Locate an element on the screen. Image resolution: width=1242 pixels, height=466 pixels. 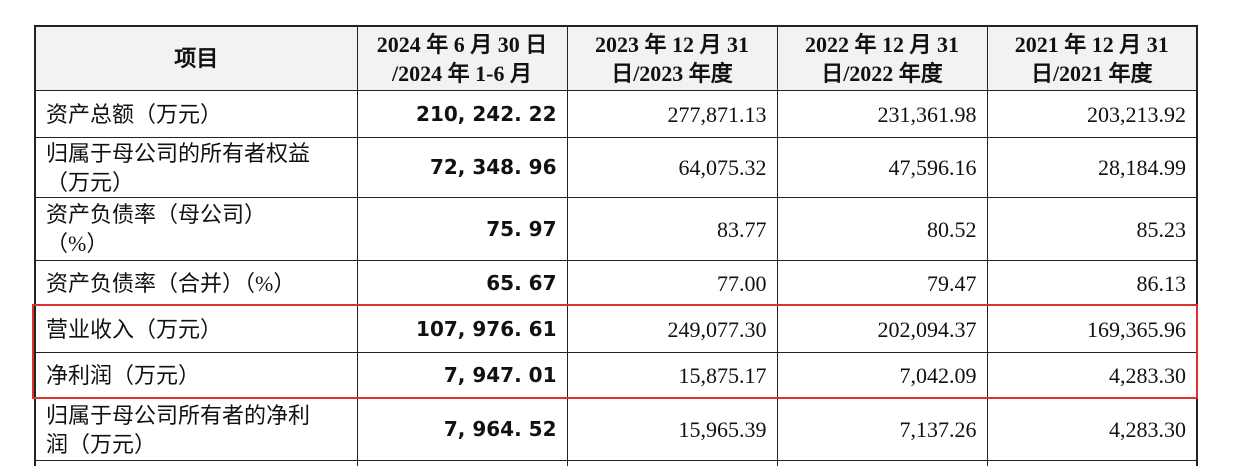
table-row: 资产负债率（合并）（%） 65. 67 77.00 79.47 86.13 is located at coordinates (616, 283).